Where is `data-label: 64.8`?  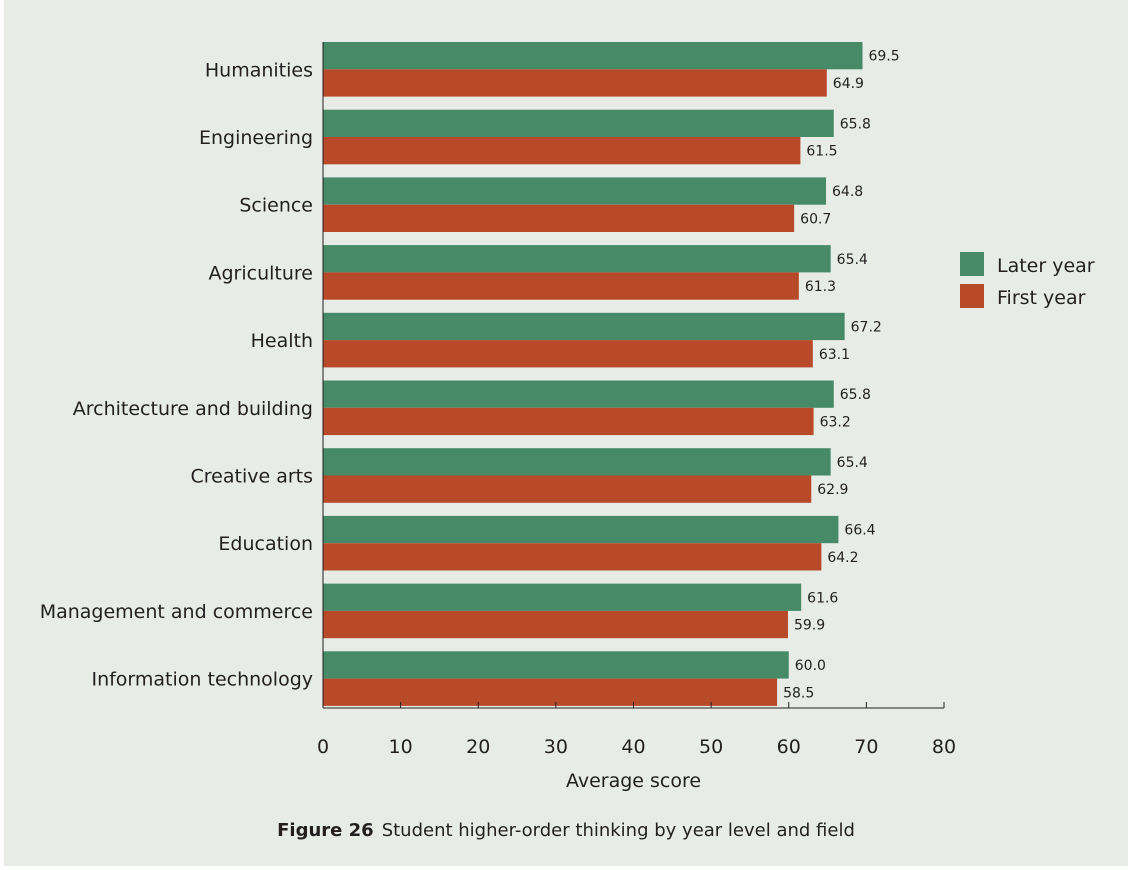 data-label: 64.8 is located at coordinates (847, 192).